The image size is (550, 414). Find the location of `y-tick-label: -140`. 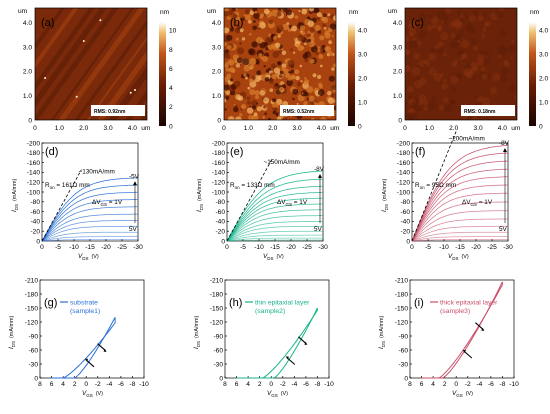

y-tick-label: -140 is located at coordinates (404, 173).